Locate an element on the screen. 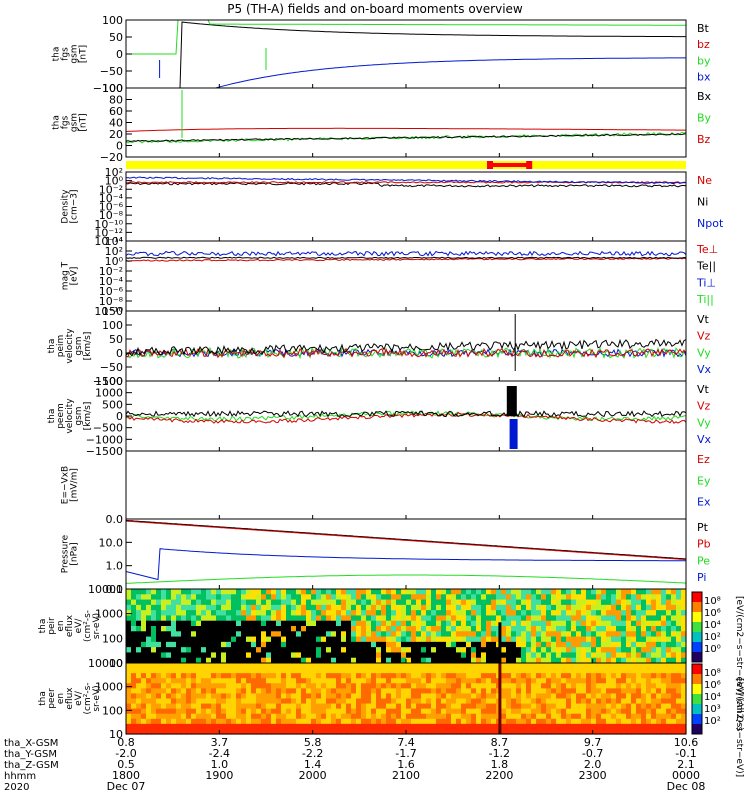 This screenshot has height=800, width=750. legend-pi-label: Pi is located at coordinates (701, 577).